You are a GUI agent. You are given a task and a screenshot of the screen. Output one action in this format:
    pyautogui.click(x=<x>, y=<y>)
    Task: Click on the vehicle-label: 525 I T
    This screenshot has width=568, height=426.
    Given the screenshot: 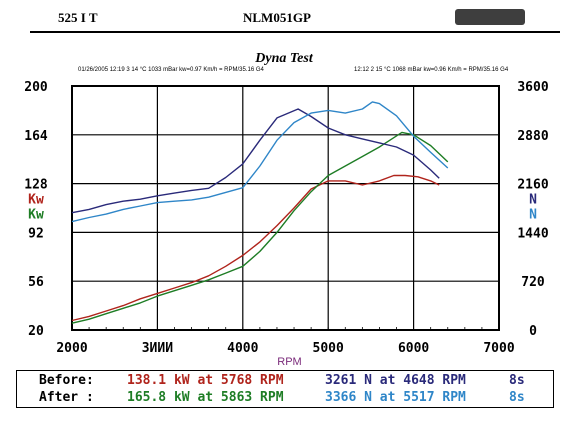 What is the action you would take?
    pyautogui.click(x=78, y=17)
    